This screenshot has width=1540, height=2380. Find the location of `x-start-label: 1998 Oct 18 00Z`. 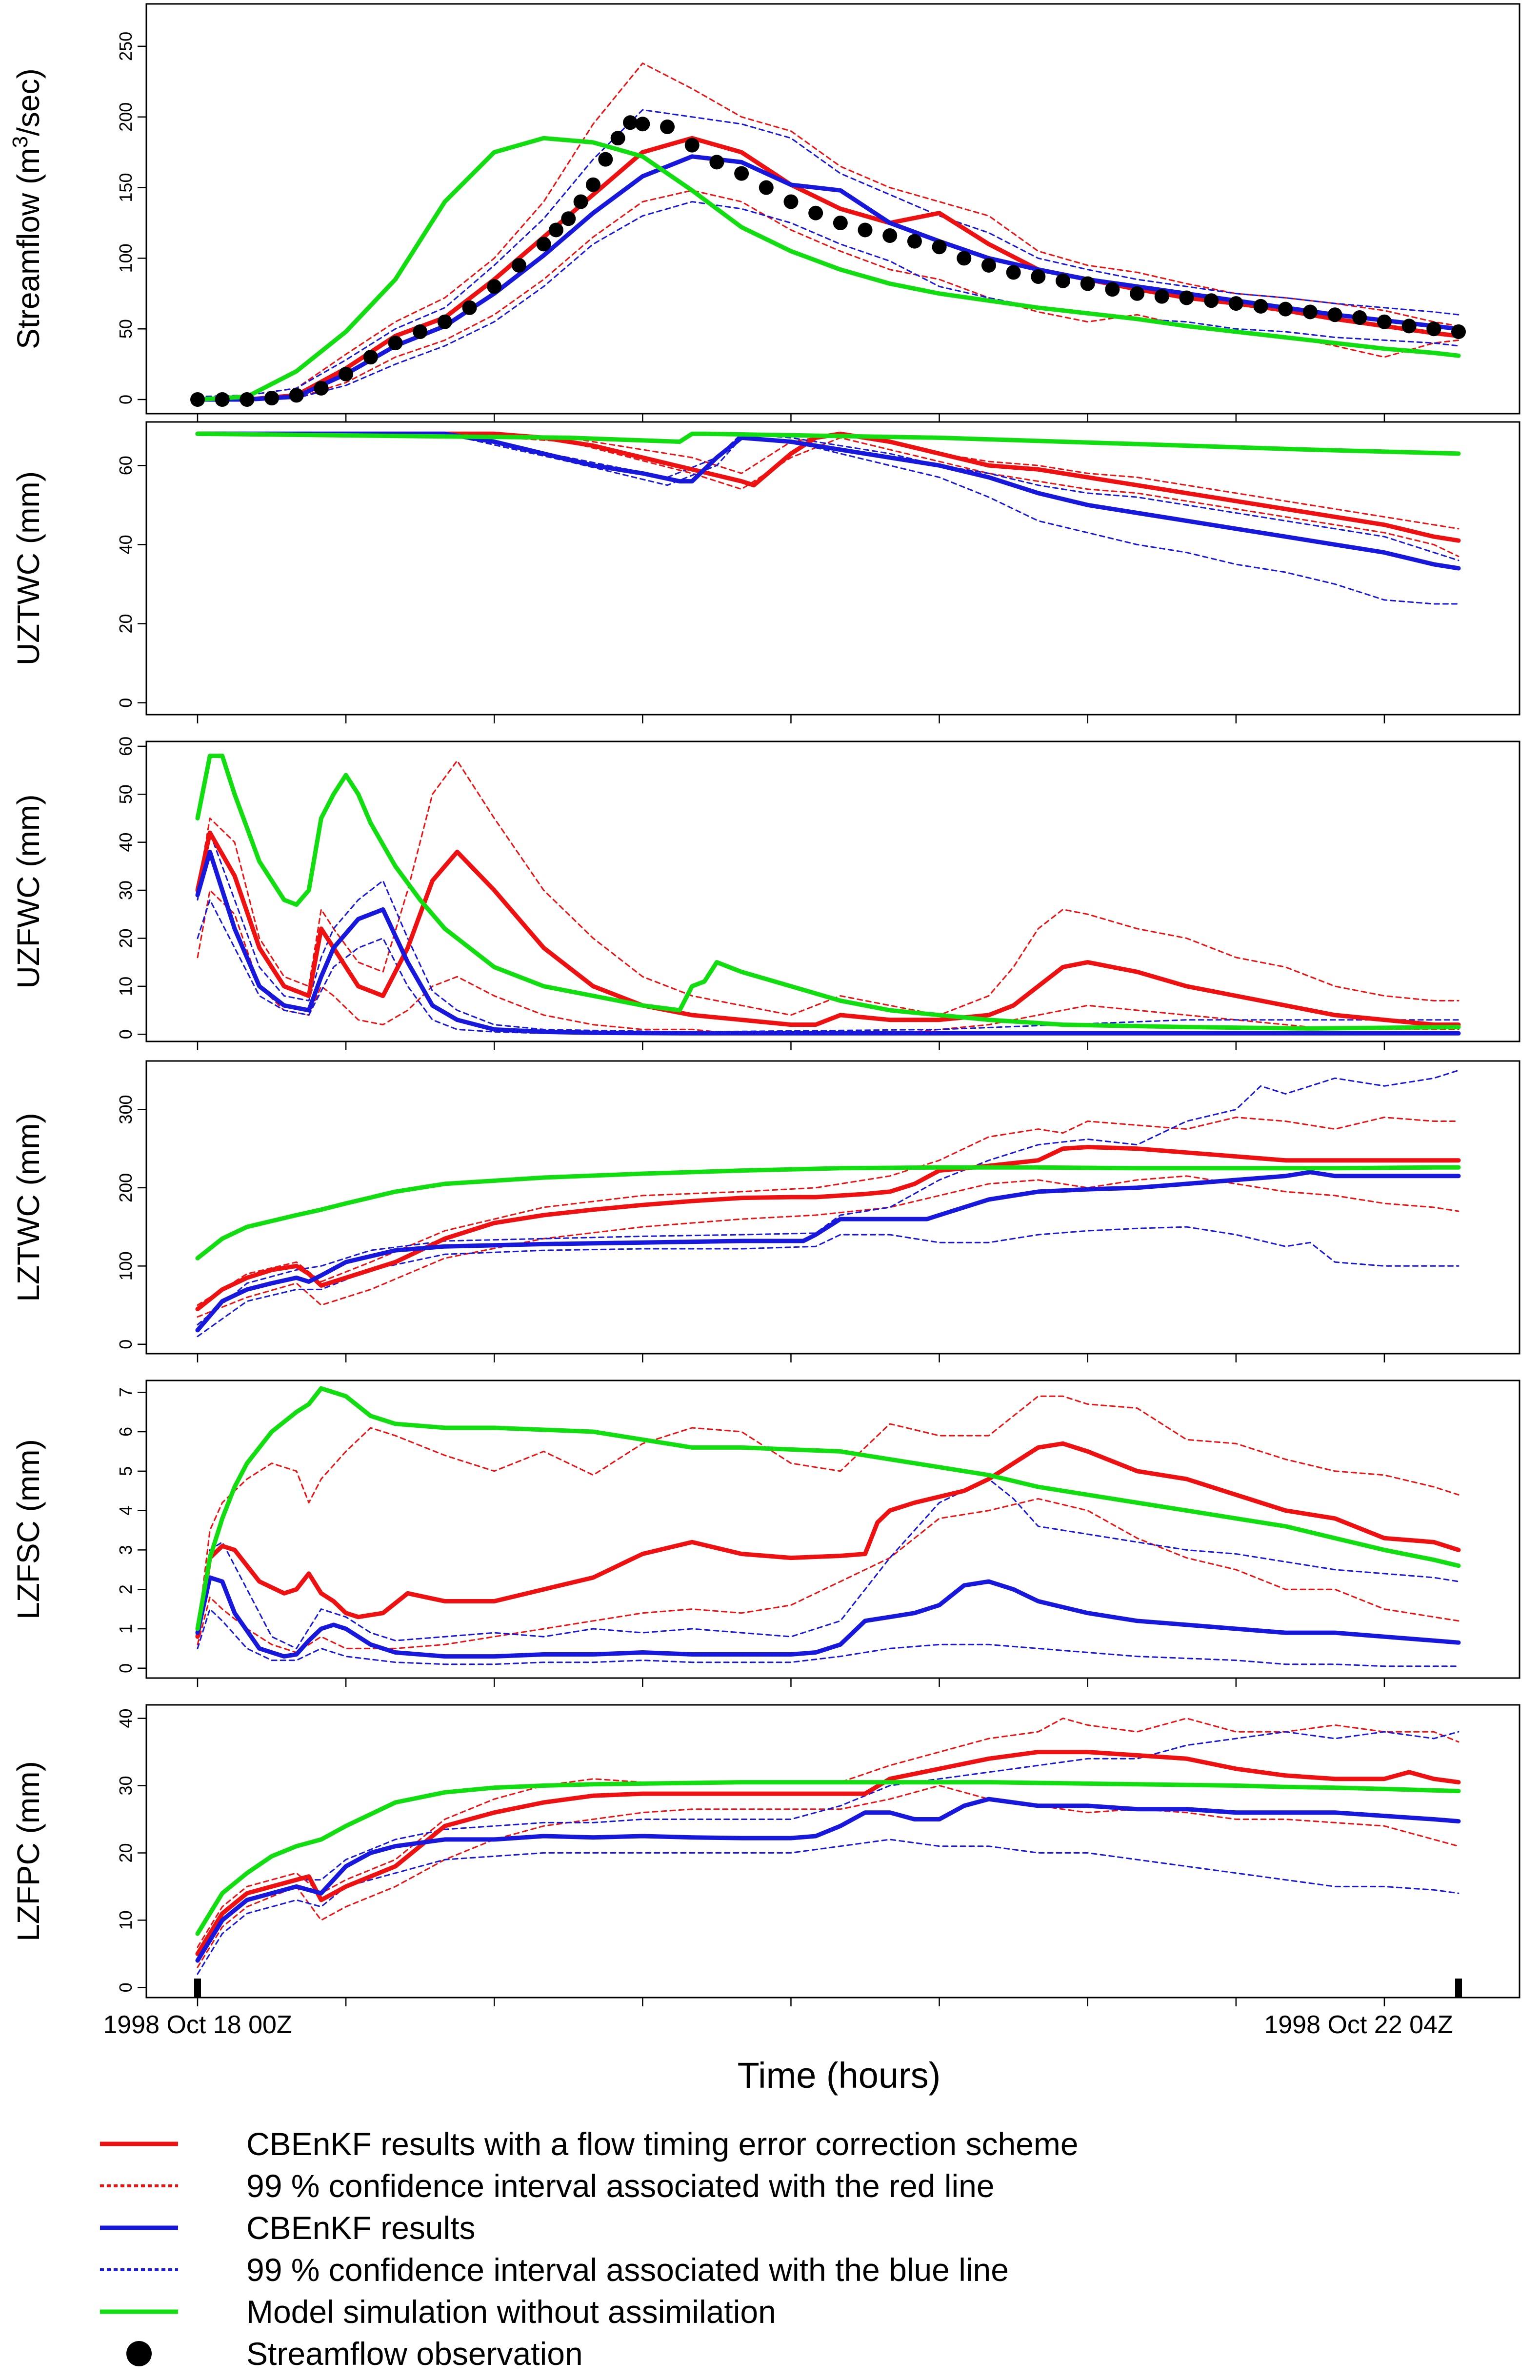

x-start-label: 1998 Oct 18 00Z is located at coordinates (197, 2025).